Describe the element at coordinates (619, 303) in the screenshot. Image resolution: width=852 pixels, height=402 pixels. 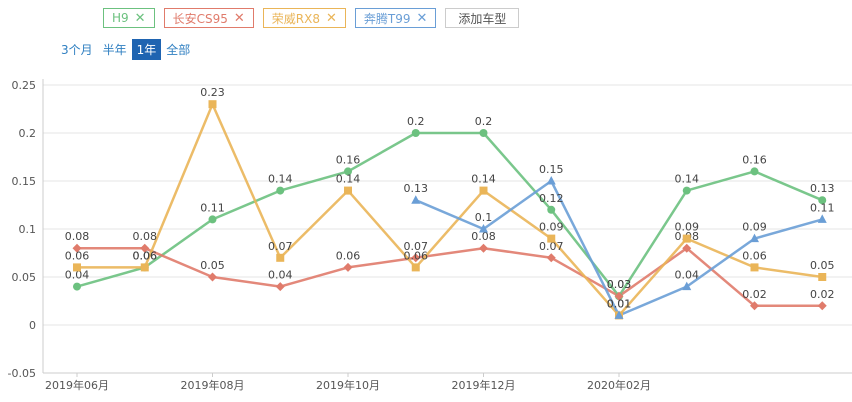
I see `data-label: 0.01` at that location.